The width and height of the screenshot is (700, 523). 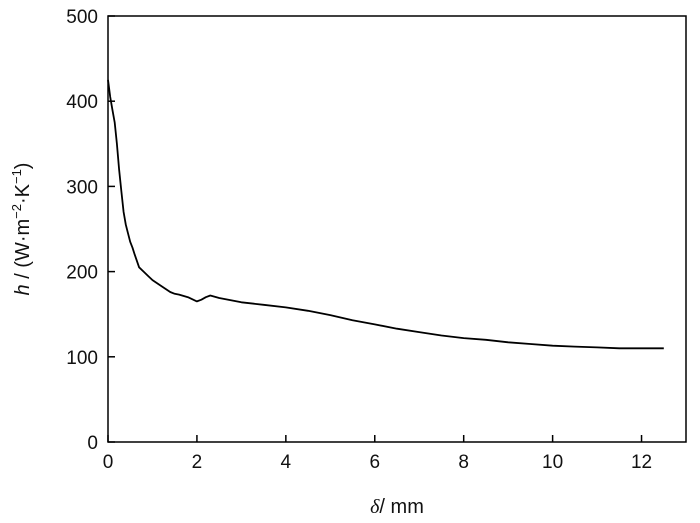 I want to click on y-axis-superscript-1: −2, so click(x=16, y=211).